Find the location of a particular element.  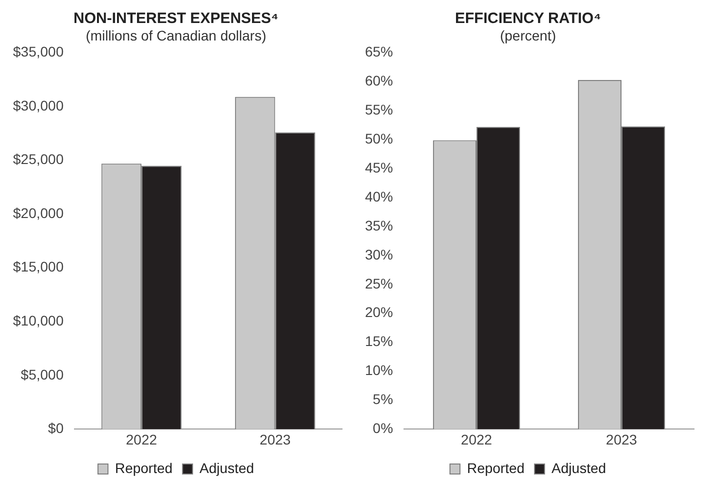

y-tick-label: 65% is located at coordinates (379, 52).